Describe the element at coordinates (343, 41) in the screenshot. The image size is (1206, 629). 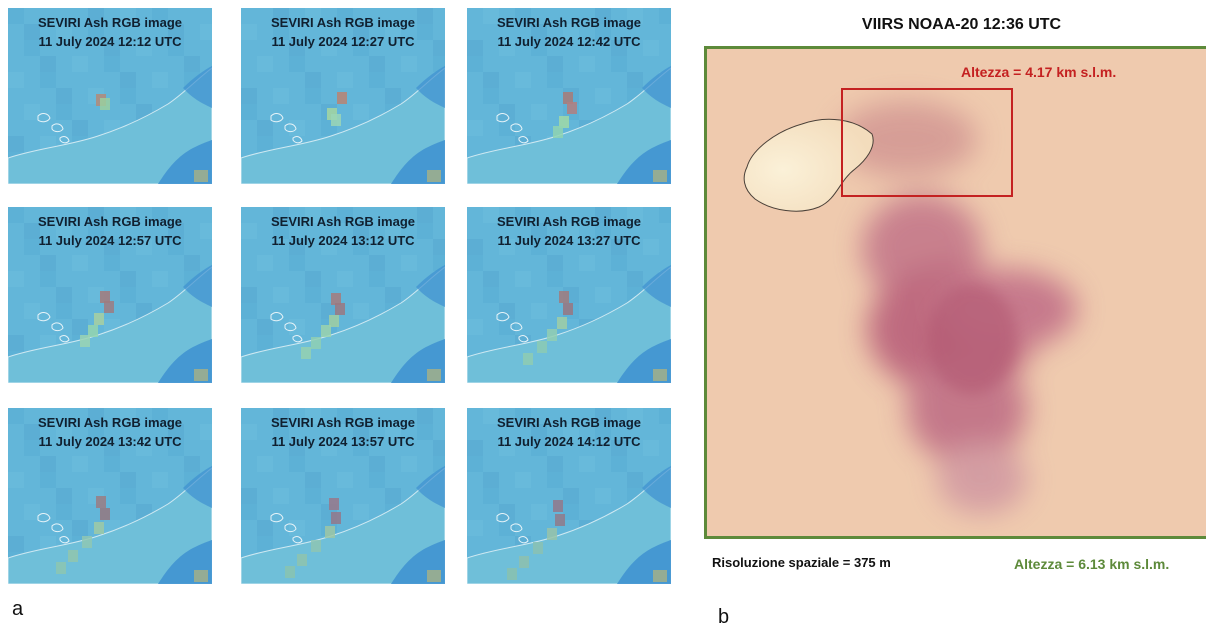
I see `seviri-caption-line2: 11 July 2024 12:27 UTC` at that location.